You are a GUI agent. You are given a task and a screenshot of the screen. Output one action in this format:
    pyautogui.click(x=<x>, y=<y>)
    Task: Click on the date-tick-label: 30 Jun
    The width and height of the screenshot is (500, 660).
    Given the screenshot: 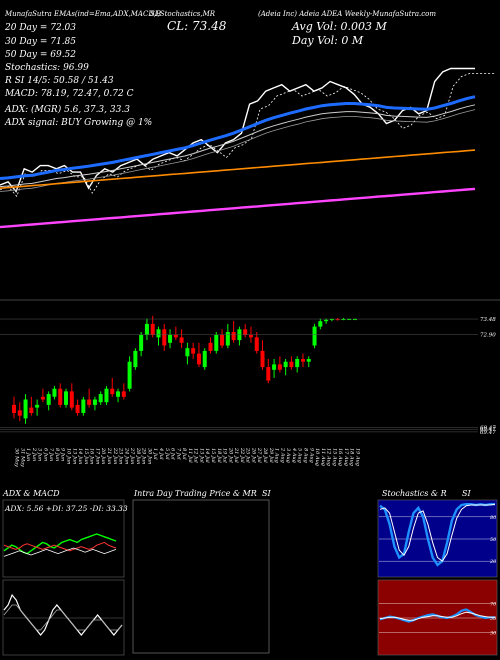 What is the action you would take?
    pyautogui.click(x=149, y=456)
    